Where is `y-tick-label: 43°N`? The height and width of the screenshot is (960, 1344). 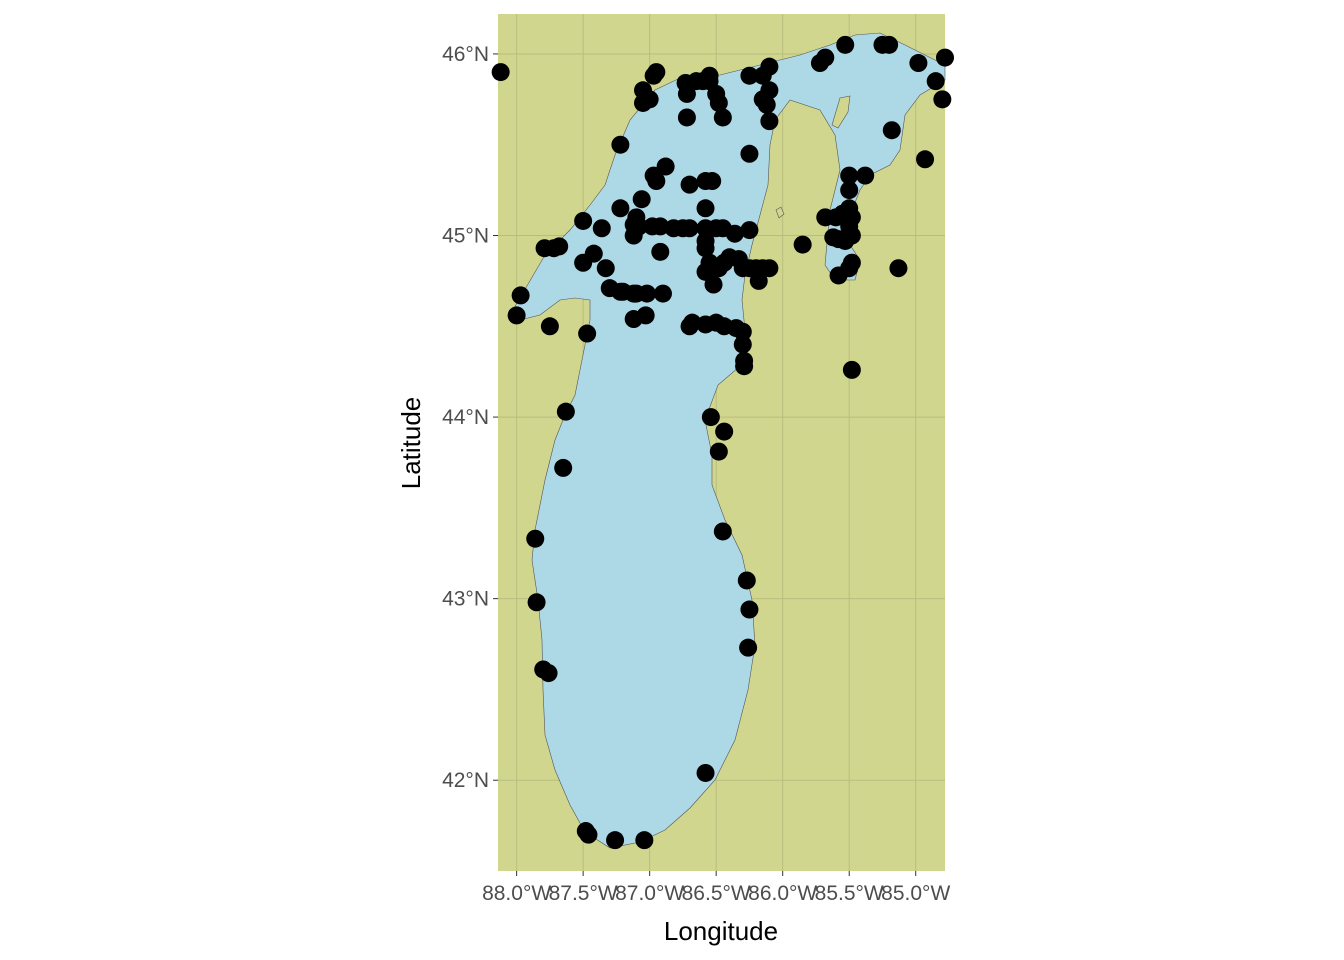 y-tick-label: 43°N is located at coordinates (465, 599).